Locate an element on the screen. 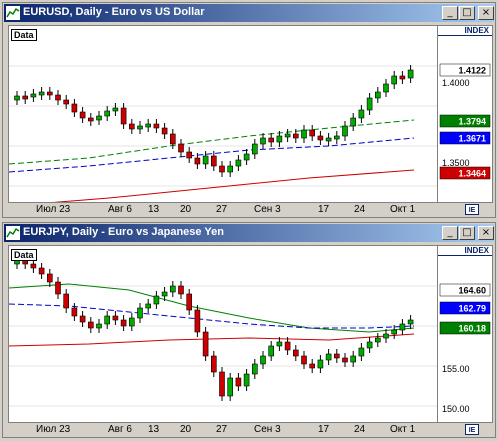  window-title: EURUSD, Daily - Euro vs US Dollar is located at coordinates (114, 12).